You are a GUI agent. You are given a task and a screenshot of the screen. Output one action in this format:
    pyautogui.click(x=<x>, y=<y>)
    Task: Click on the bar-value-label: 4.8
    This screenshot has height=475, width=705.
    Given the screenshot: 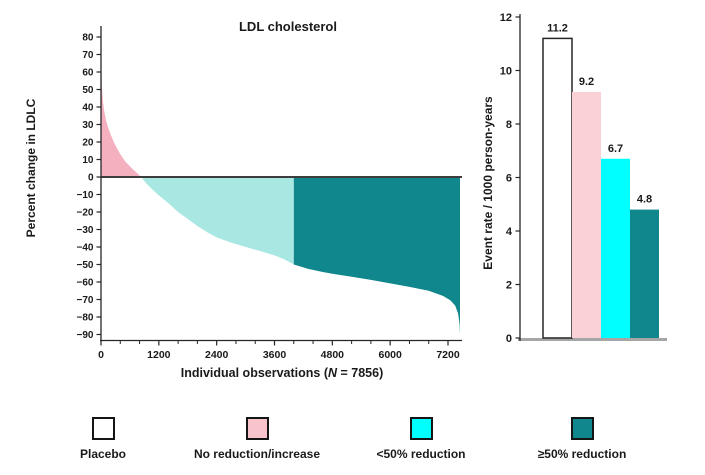 What is the action you would take?
    pyautogui.click(x=644, y=200)
    